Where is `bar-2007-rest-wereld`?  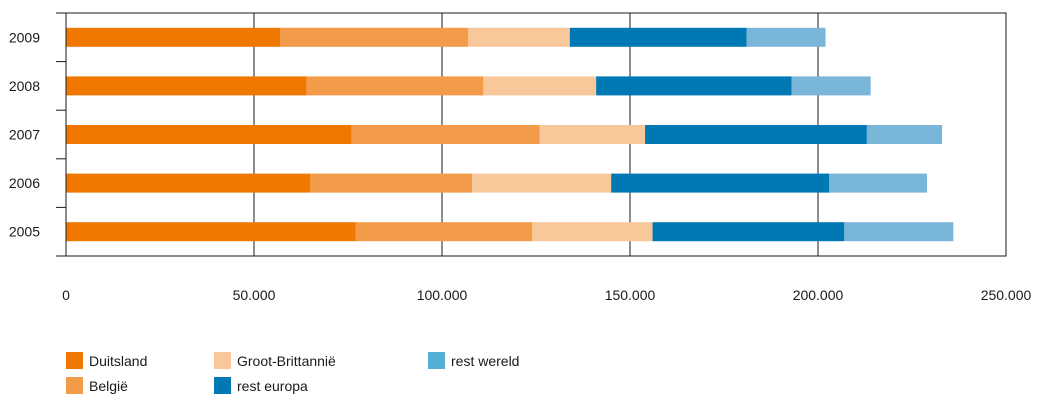
bar-2007-rest-wereld is located at coordinates (904, 134).